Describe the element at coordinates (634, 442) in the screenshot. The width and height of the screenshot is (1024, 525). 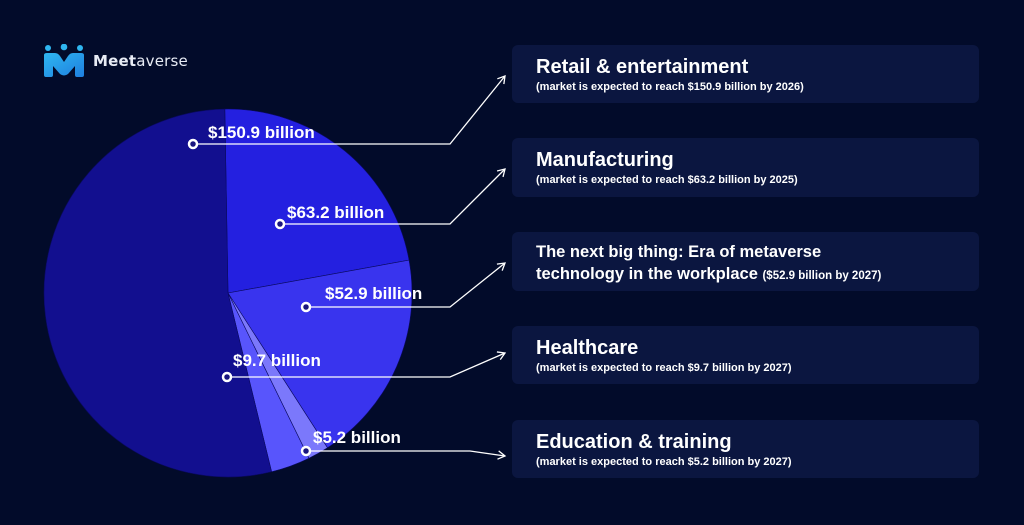
I see `card-title: Education & training` at that location.